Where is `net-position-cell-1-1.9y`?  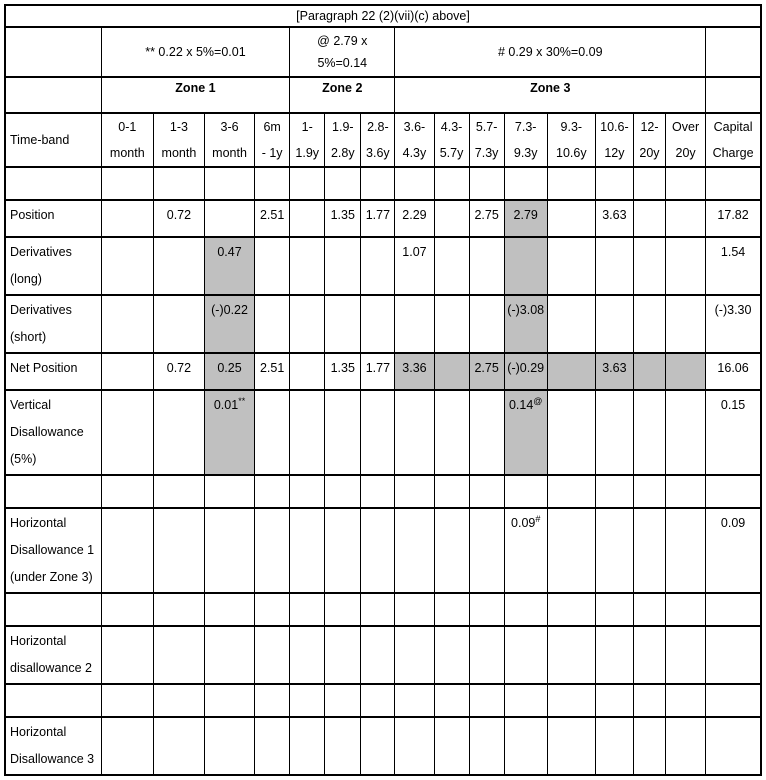
net-position-cell-1-1.9y is located at coordinates (307, 371).